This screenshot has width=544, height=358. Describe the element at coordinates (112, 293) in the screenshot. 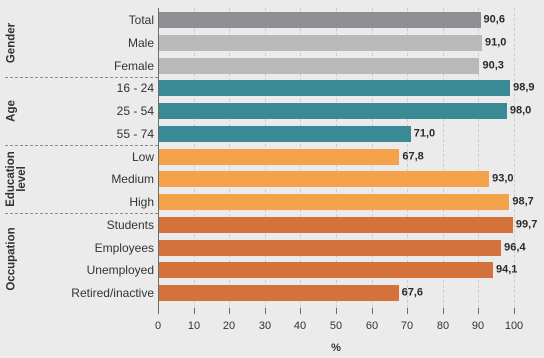

I see `category-label-retired-inactive: Retired/inactive` at that location.